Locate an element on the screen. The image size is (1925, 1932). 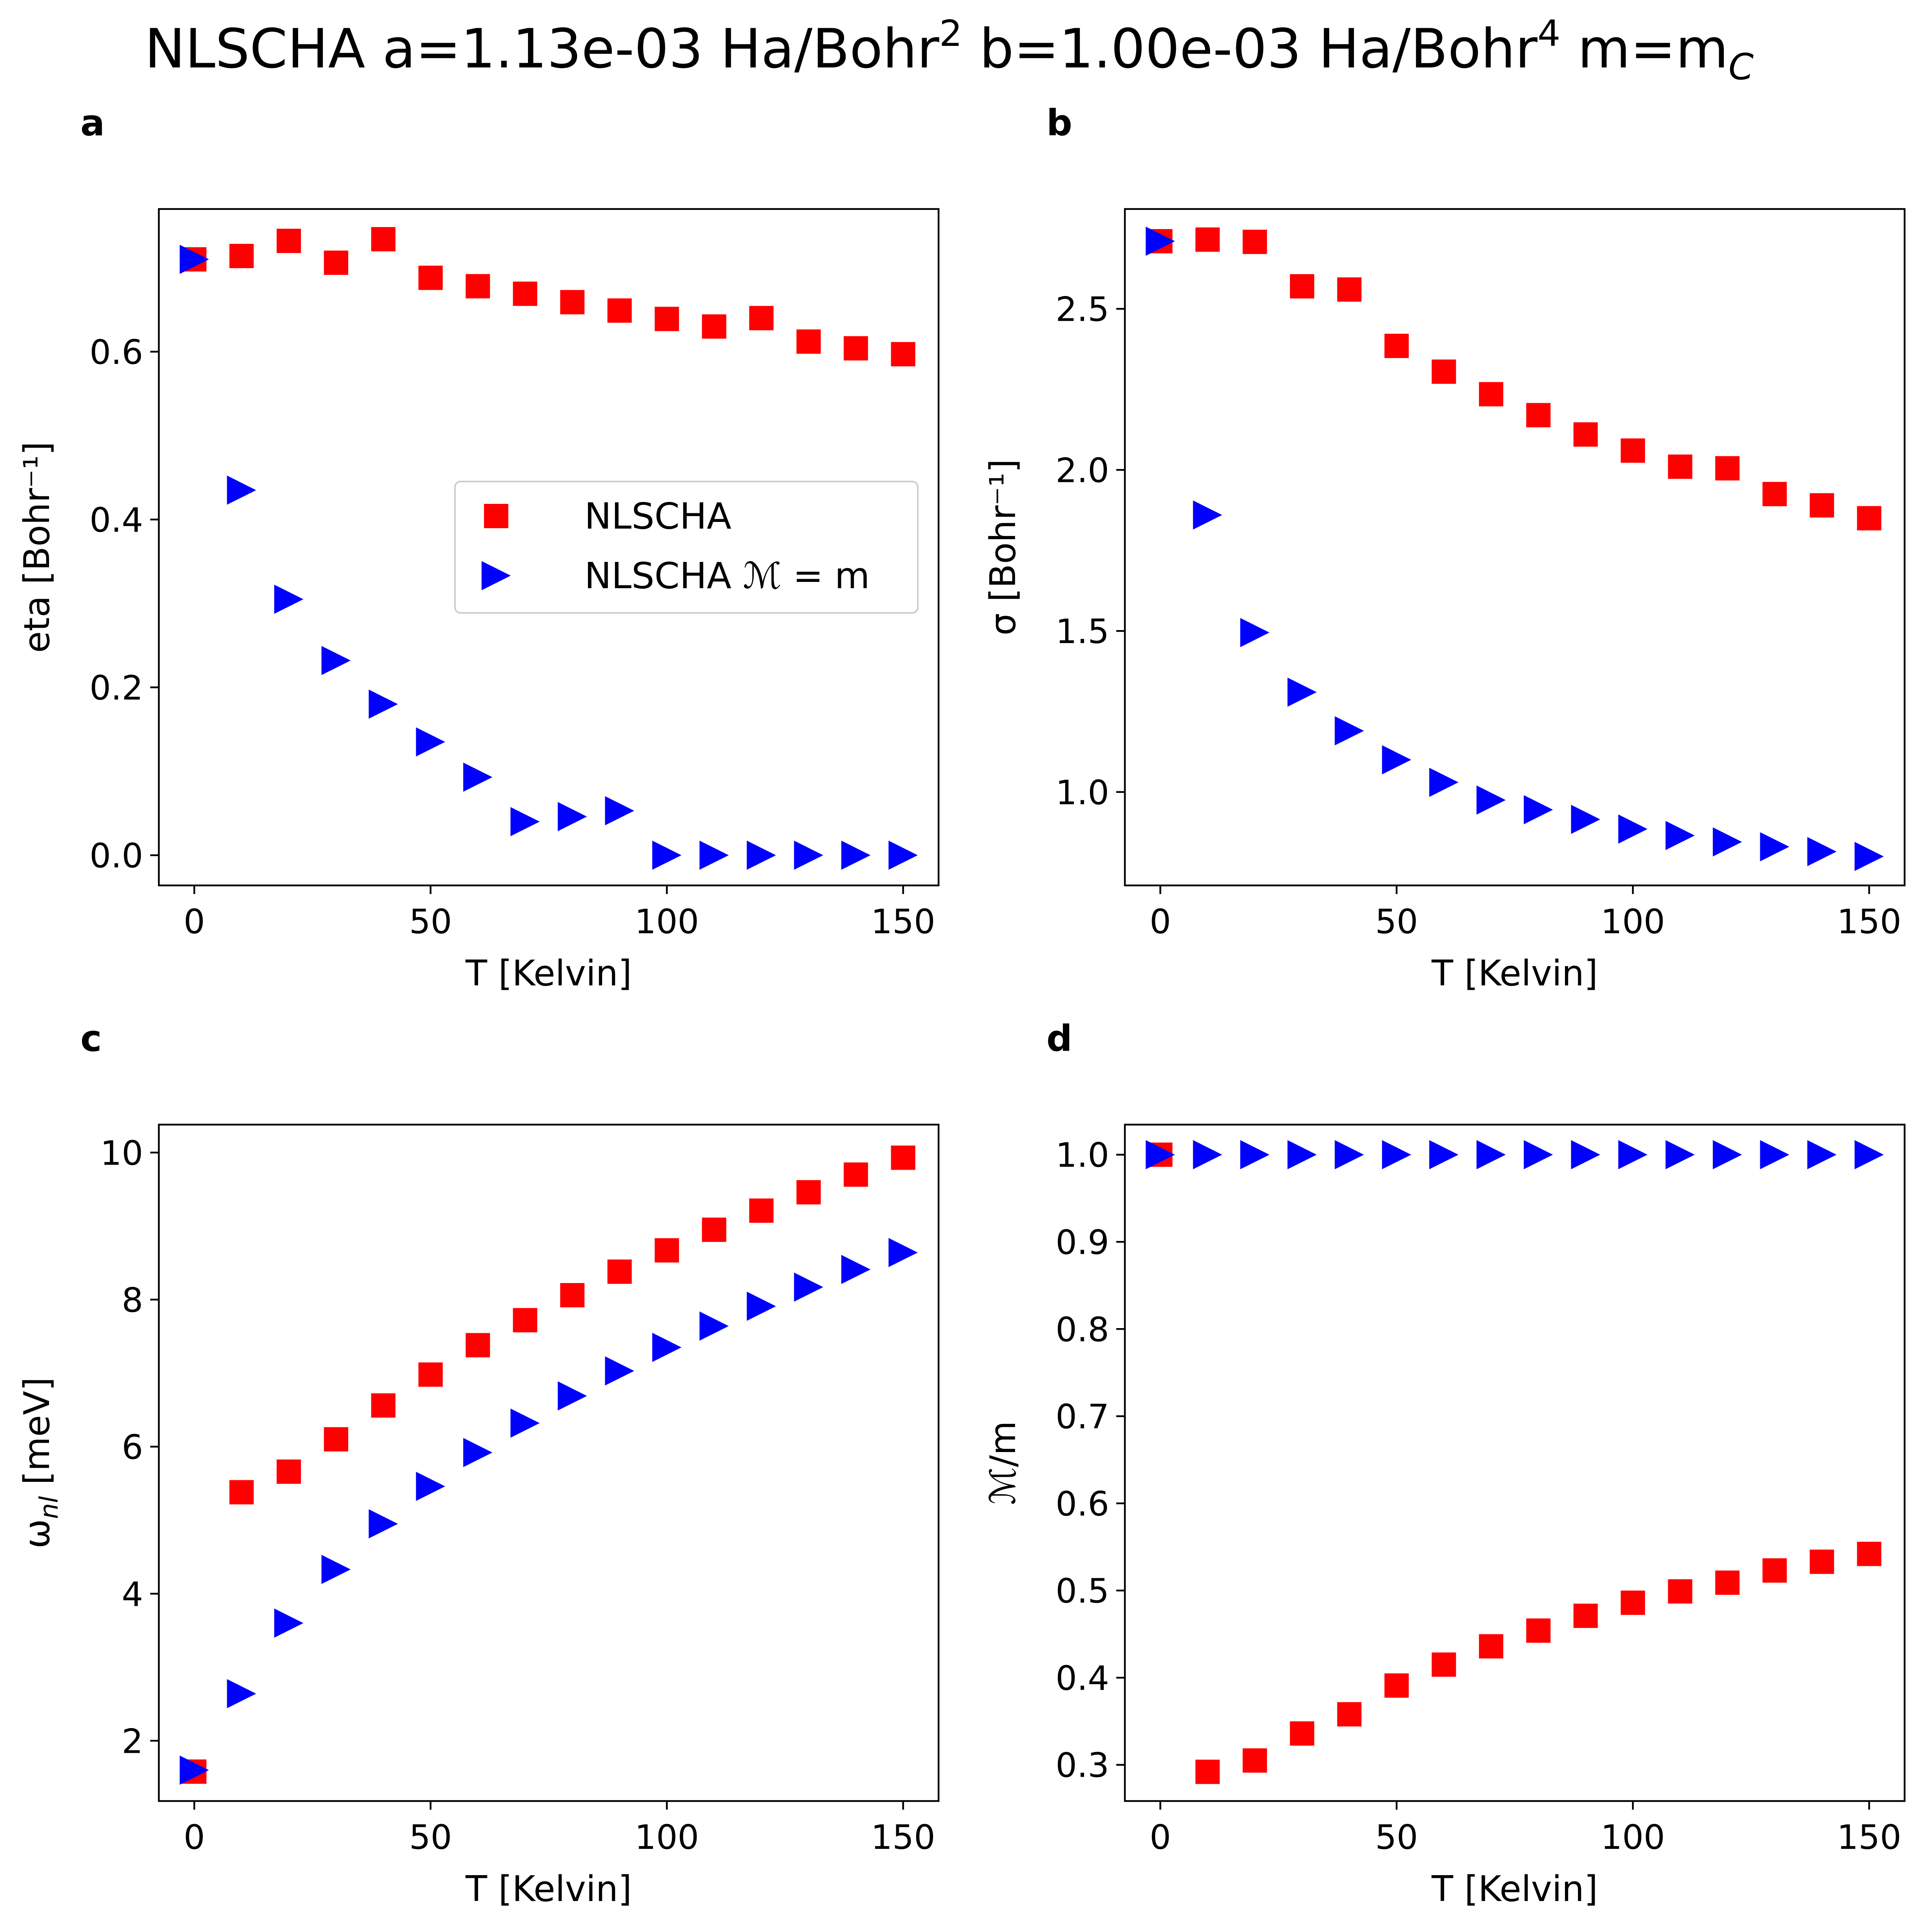
y-axis-label: ωnl [meV] is located at coordinates (40, 1463).